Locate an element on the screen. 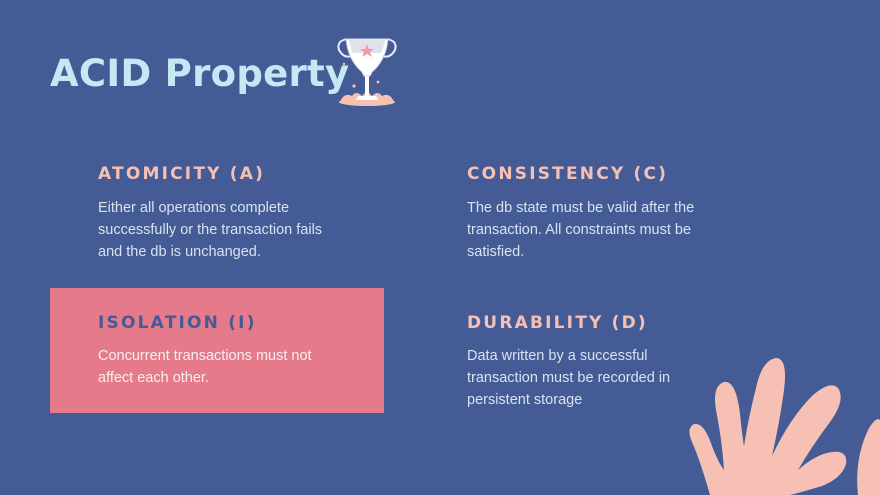  atomicity-heading: ATOMICITY (A) is located at coordinates (182, 174).